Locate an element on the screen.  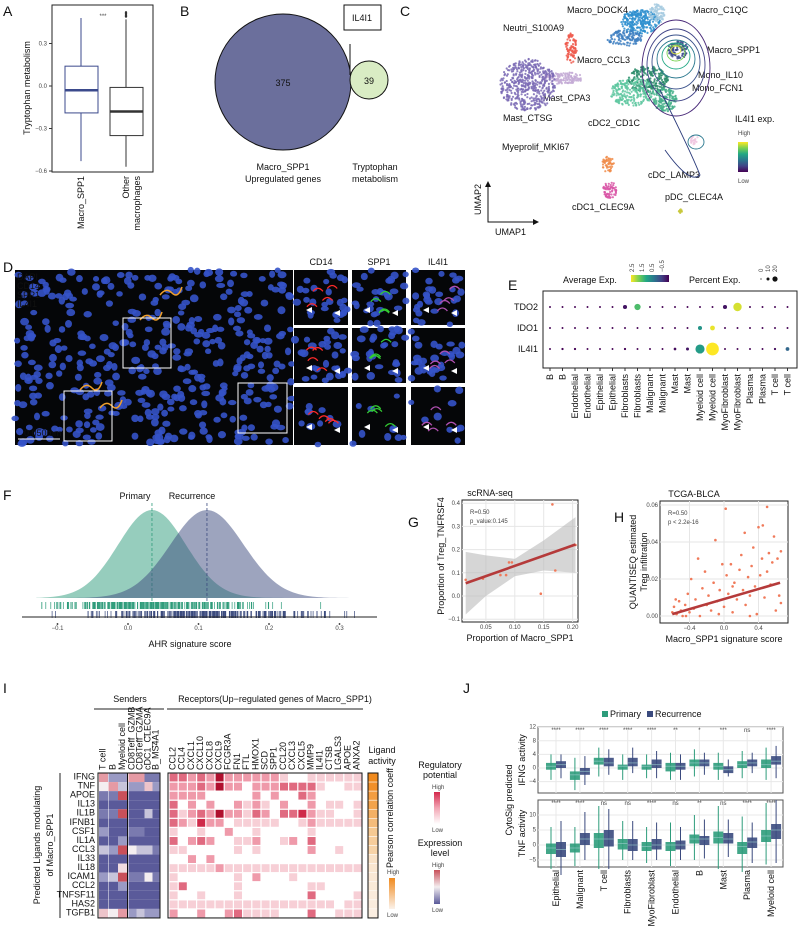
panel-letter-H: H is located at coordinates (619, 517).